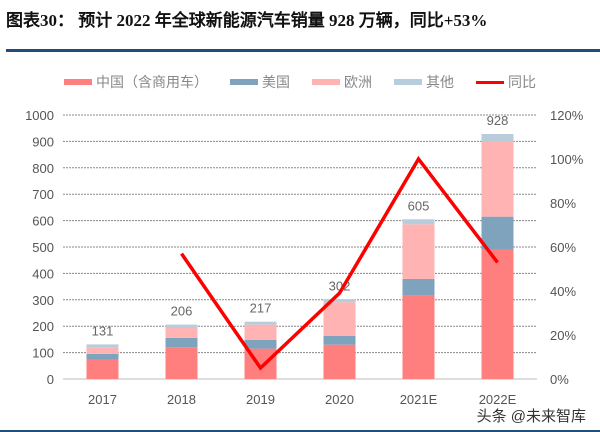  What do you see at coordinates (50, 379) in the screenshot?
I see `y-tick-label: 0` at bounding box center [50, 379].